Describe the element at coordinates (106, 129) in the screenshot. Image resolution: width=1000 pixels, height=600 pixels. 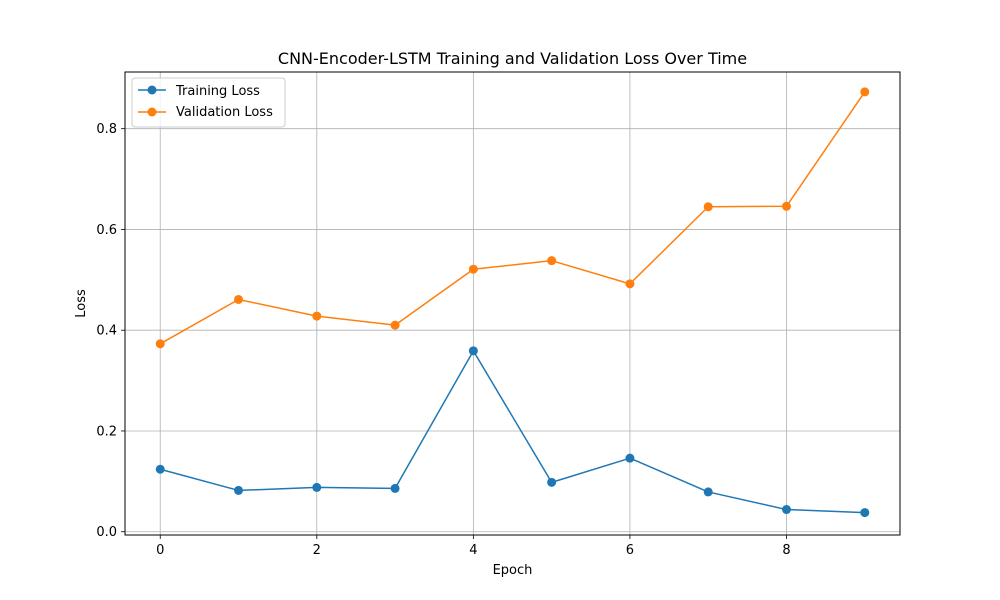
I see `y-tick-label: 0.8` at that location.